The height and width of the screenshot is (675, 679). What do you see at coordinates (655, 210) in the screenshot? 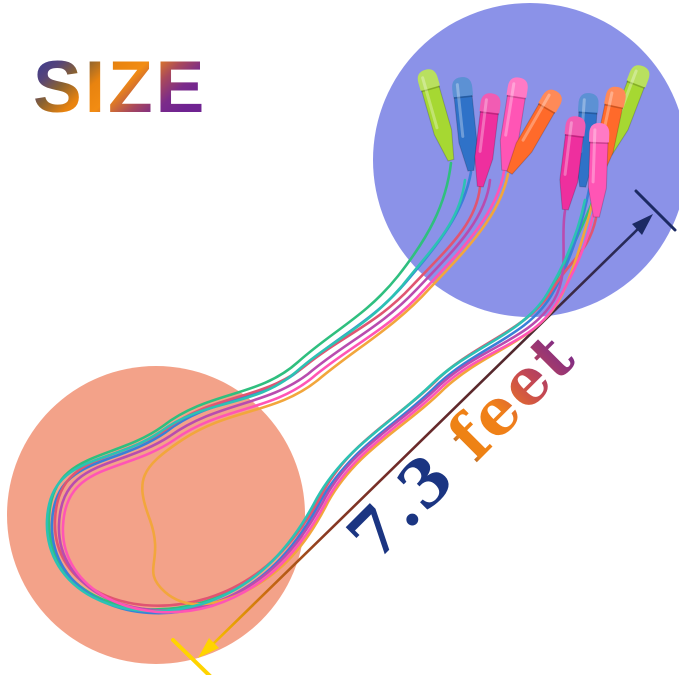
I see `measurement-tick-top` at bounding box center [655, 210].